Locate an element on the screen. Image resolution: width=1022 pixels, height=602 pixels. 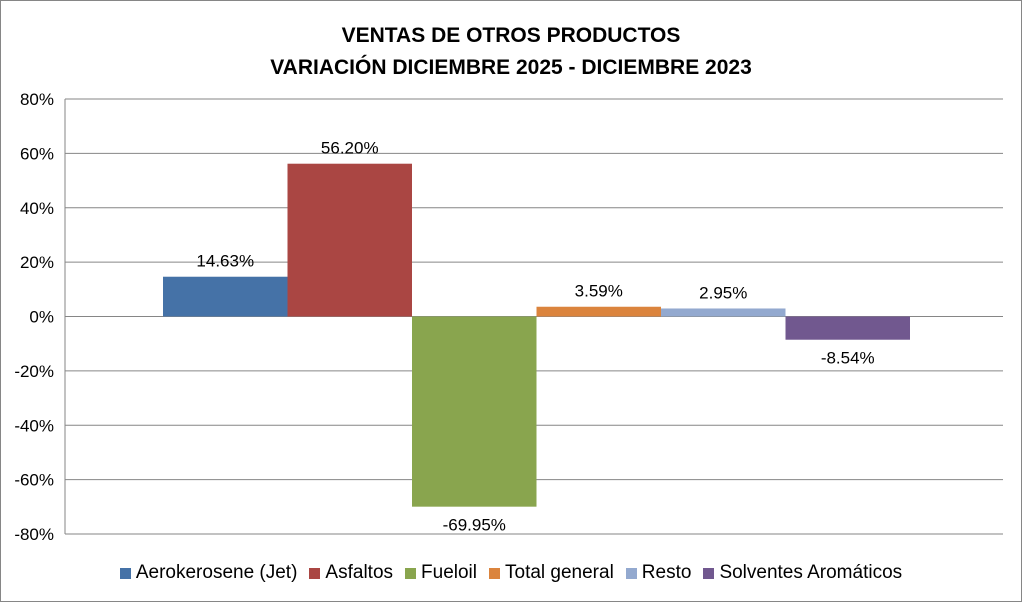
legend-label: Aerokerosene (Jet) is located at coordinates (216, 572).